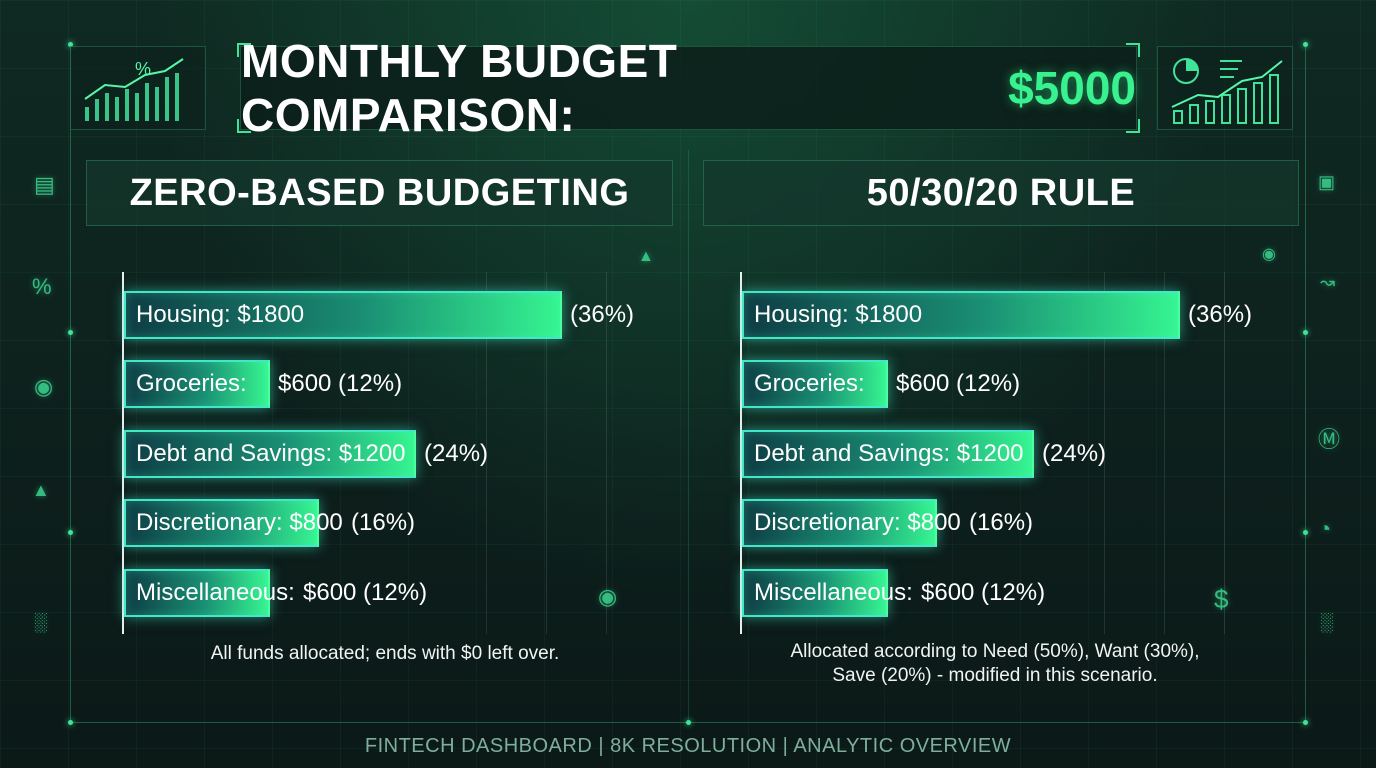 The height and width of the screenshot is (768, 1376). I want to click on growth-icon: ░, so click(1326, 622).